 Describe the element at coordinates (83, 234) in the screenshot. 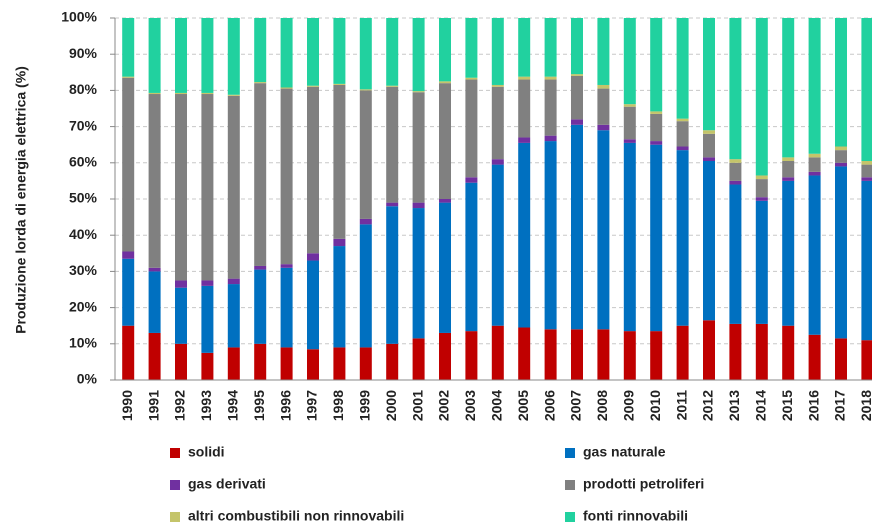

I see `y-tick-label: 40%` at that location.